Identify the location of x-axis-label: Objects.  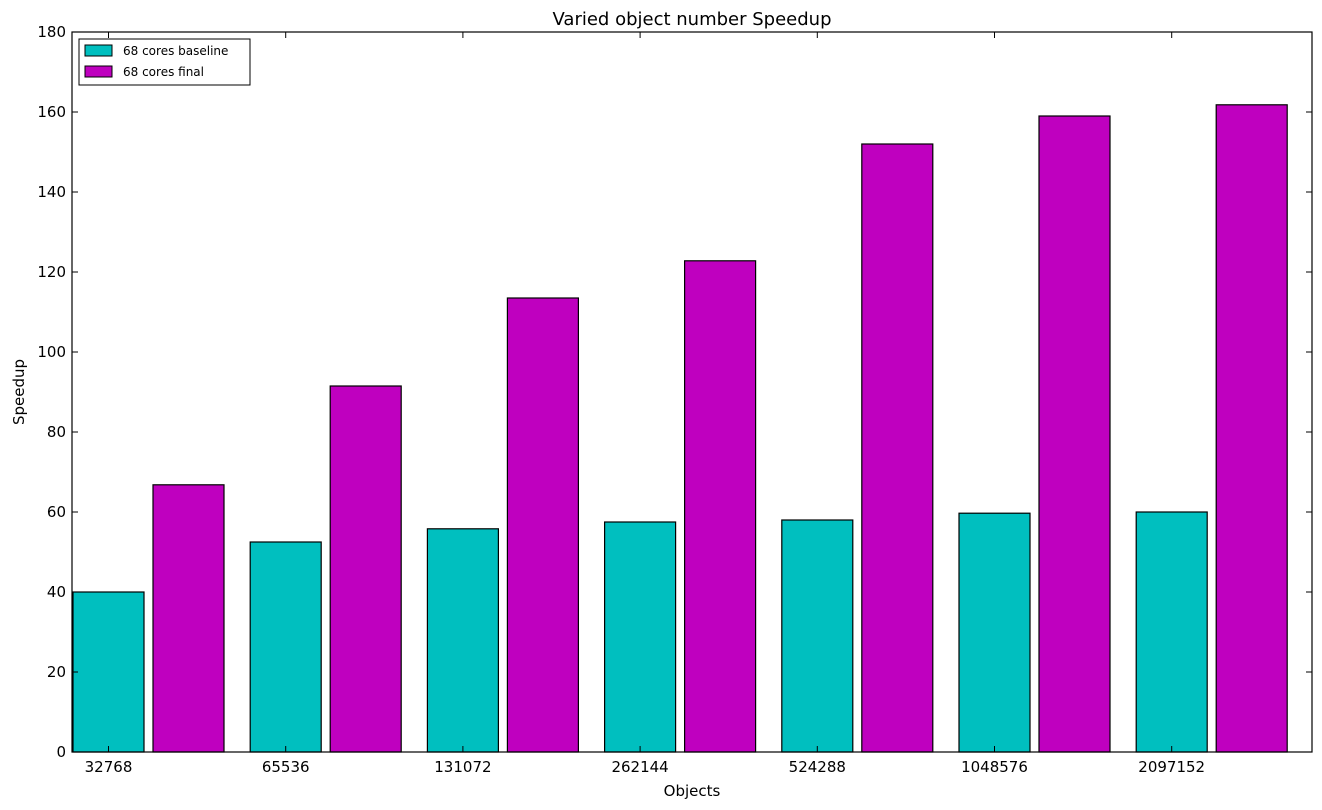
(692, 791).